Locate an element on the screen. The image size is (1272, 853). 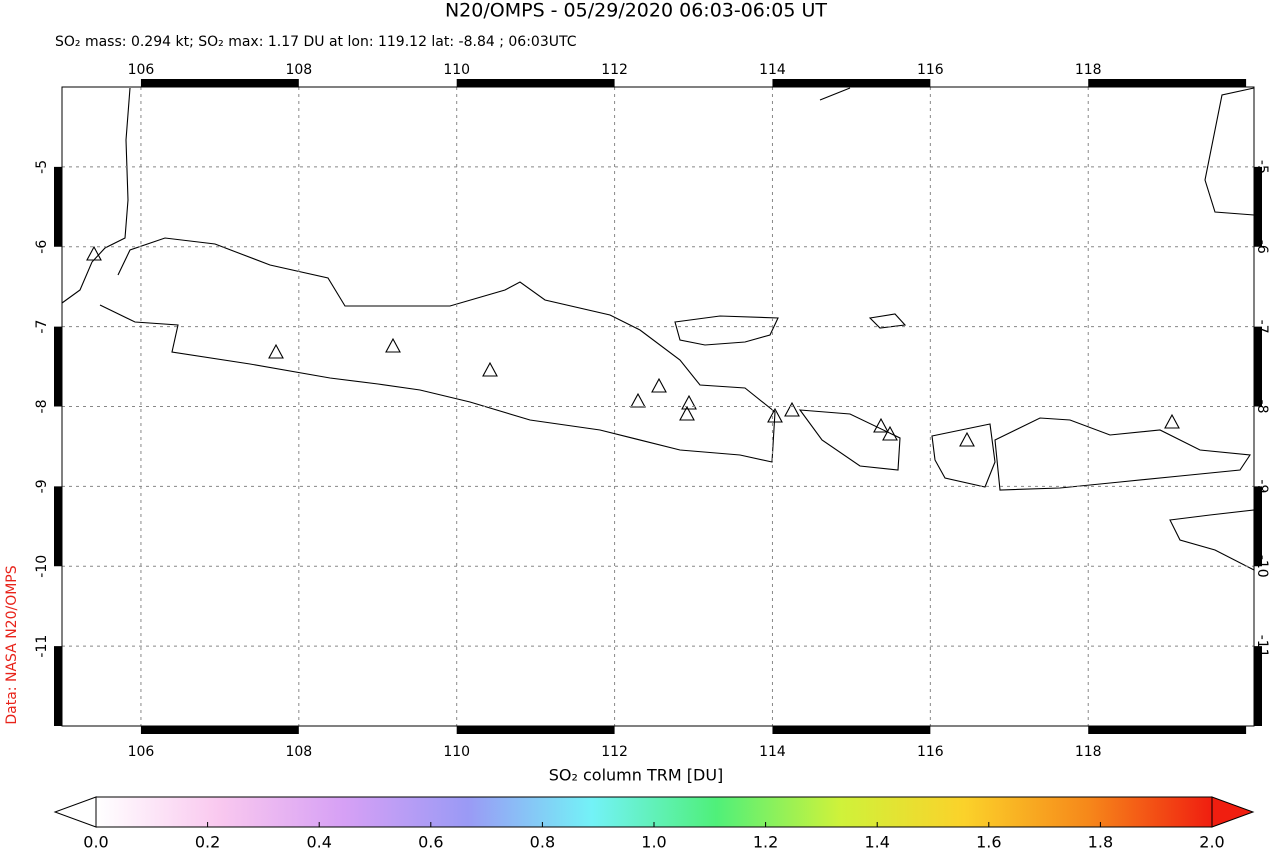
colorbar-tick-label: 1.6 is located at coordinates (988, 842).